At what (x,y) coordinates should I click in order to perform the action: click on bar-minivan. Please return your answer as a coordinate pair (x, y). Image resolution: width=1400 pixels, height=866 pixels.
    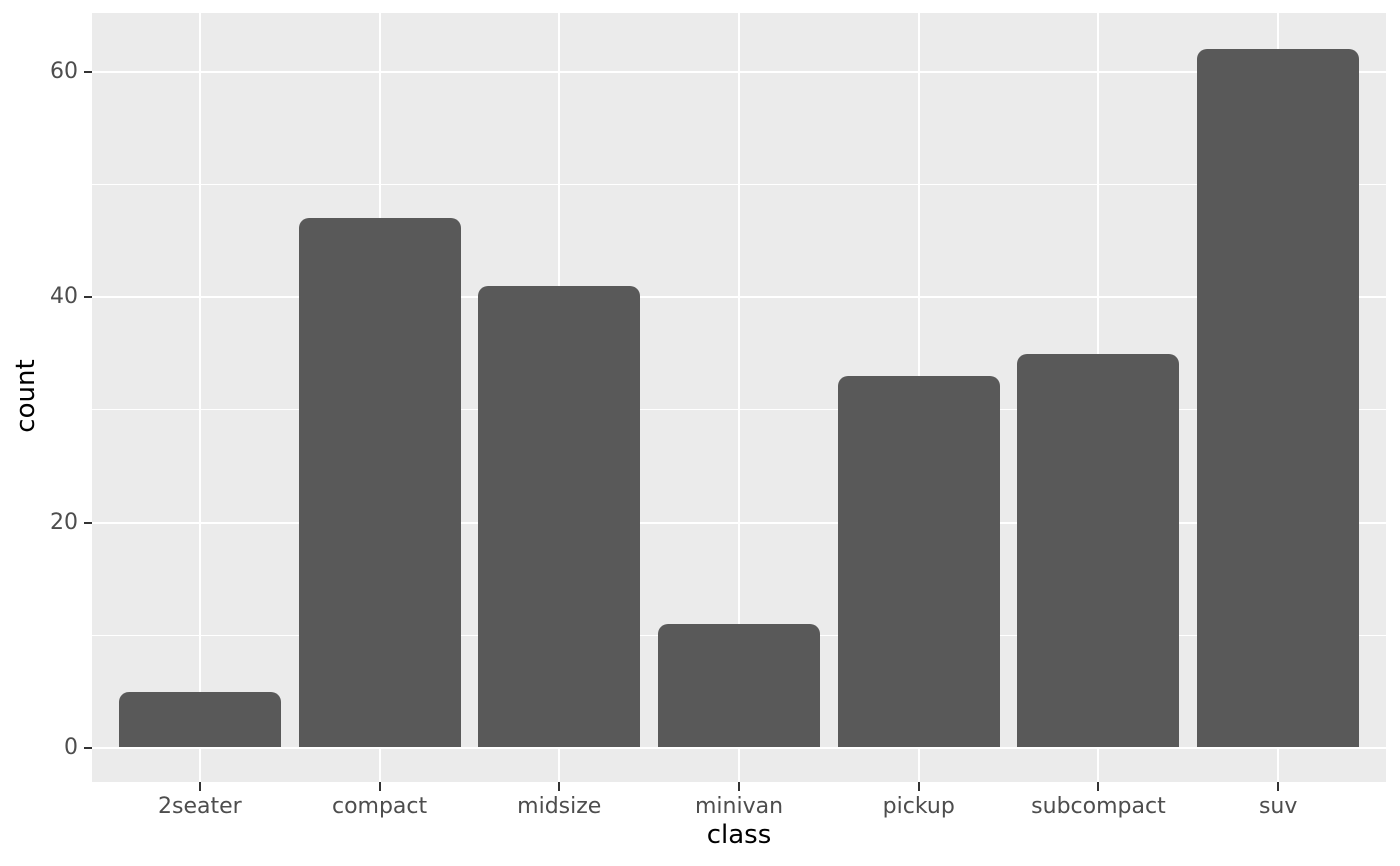
    Looking at the image, I should click on (739, 686).